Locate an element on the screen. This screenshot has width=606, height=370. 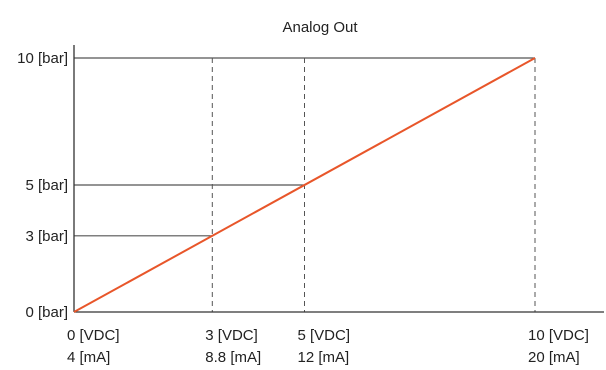
y-tick-labels: 0 [bar] 3 [bar] 5 [bar] 10 [bar] is located at coordinates (42, 185).